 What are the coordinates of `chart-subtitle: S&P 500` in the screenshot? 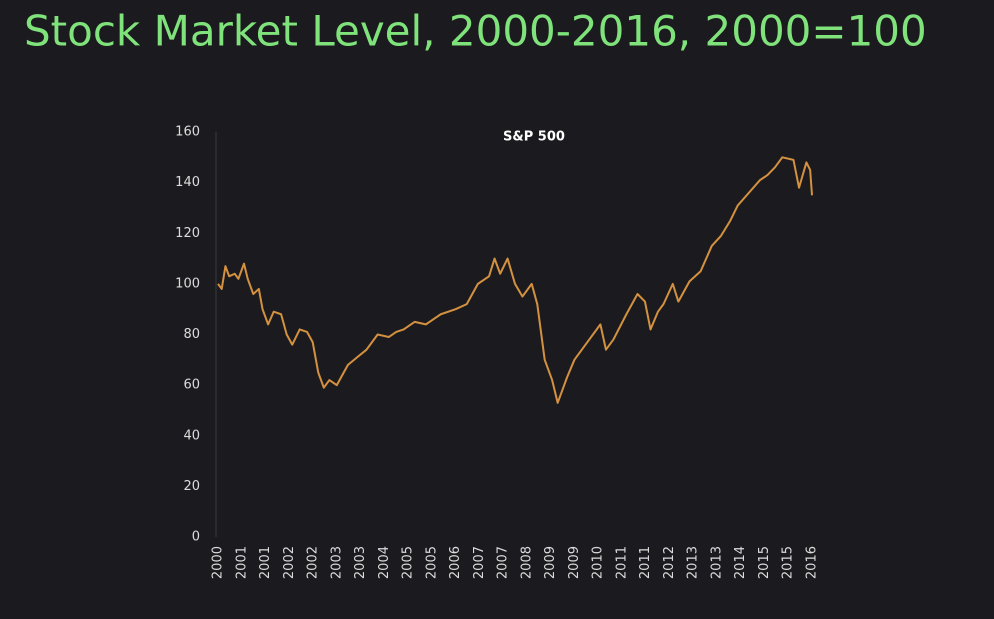 It's located at (534, 137).